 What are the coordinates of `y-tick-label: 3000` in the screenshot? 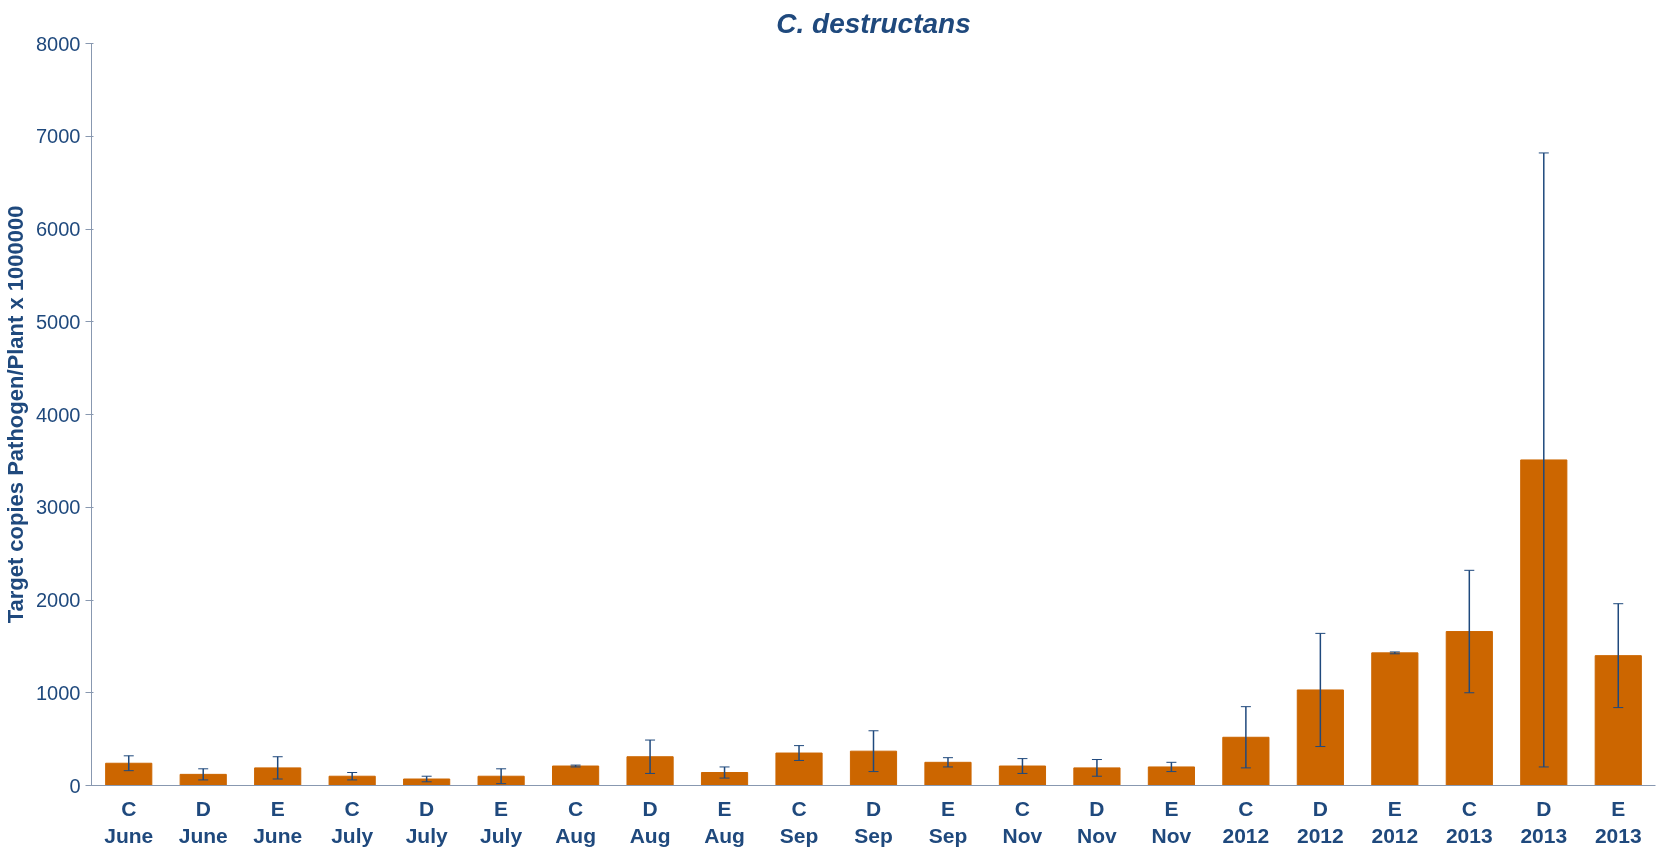 It's located at (58, 507).